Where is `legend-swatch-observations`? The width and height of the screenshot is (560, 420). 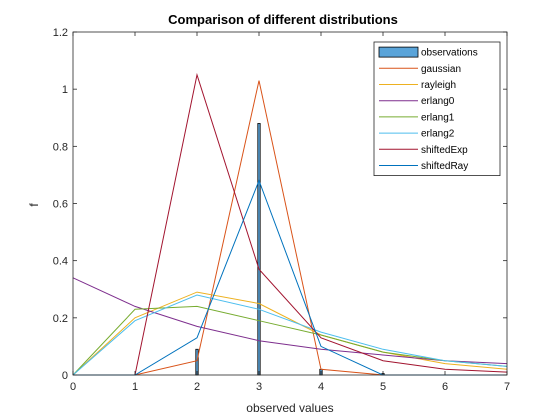
legend-swatch-observations is located at coordinates (398, 52).